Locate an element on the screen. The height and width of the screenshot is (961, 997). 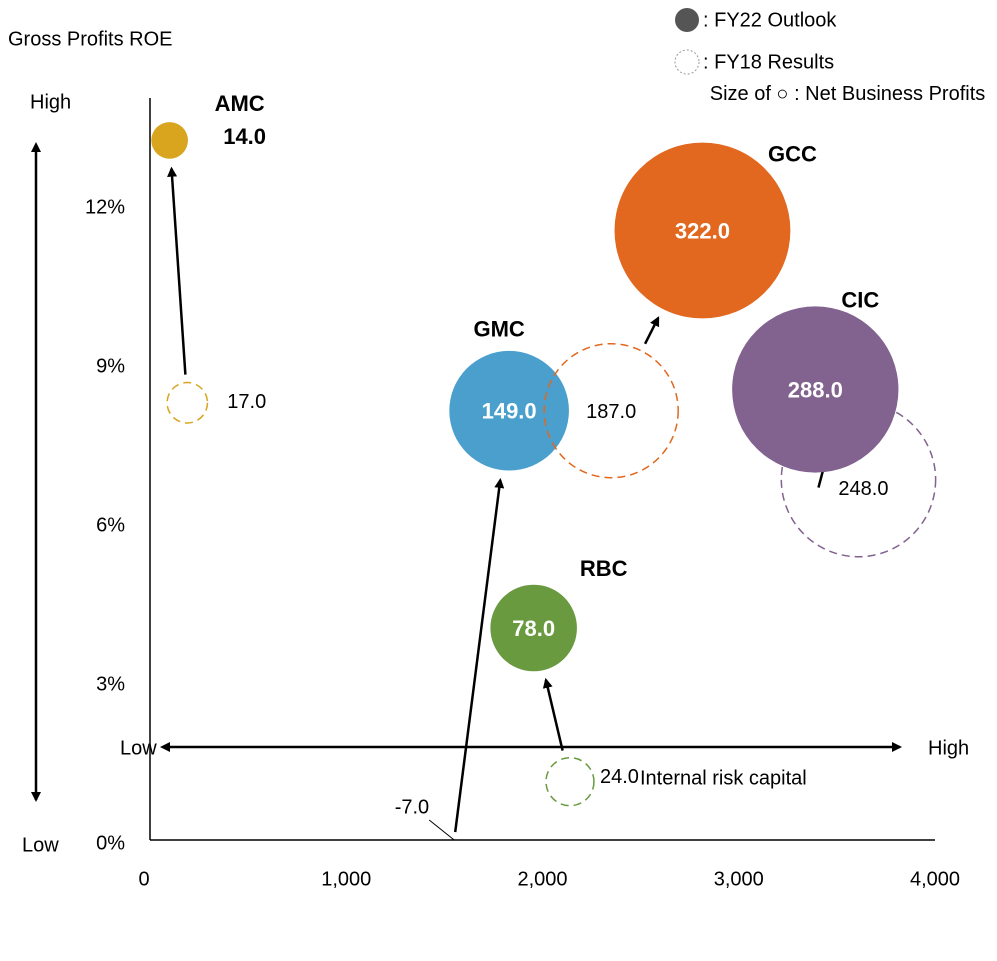
legend-filled-icon is located at coordinates (687, 20).